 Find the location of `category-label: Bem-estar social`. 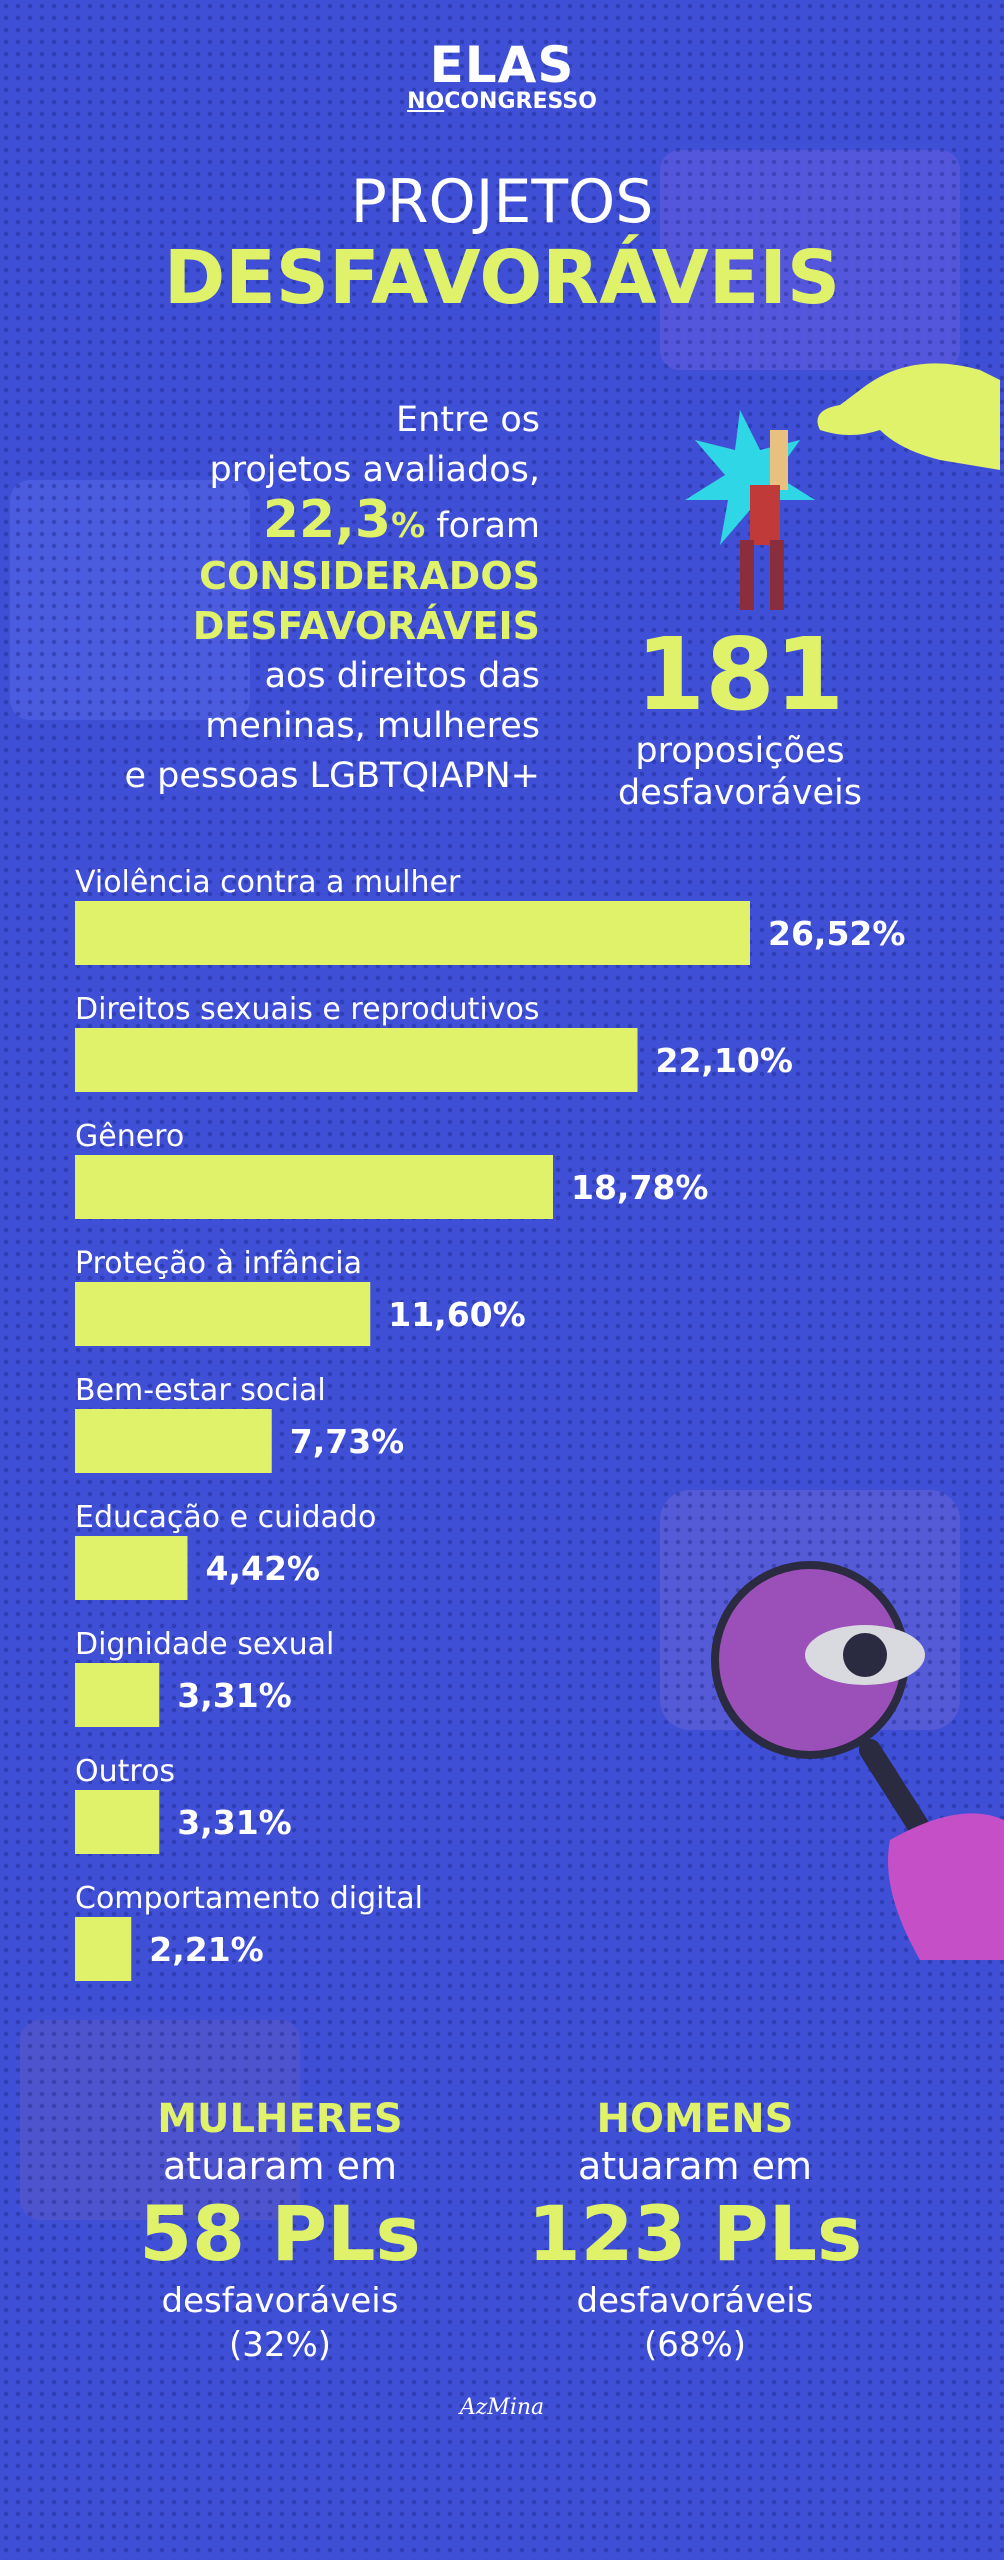

category-label: Bem-estar social is located at coordinates (200, 1390).